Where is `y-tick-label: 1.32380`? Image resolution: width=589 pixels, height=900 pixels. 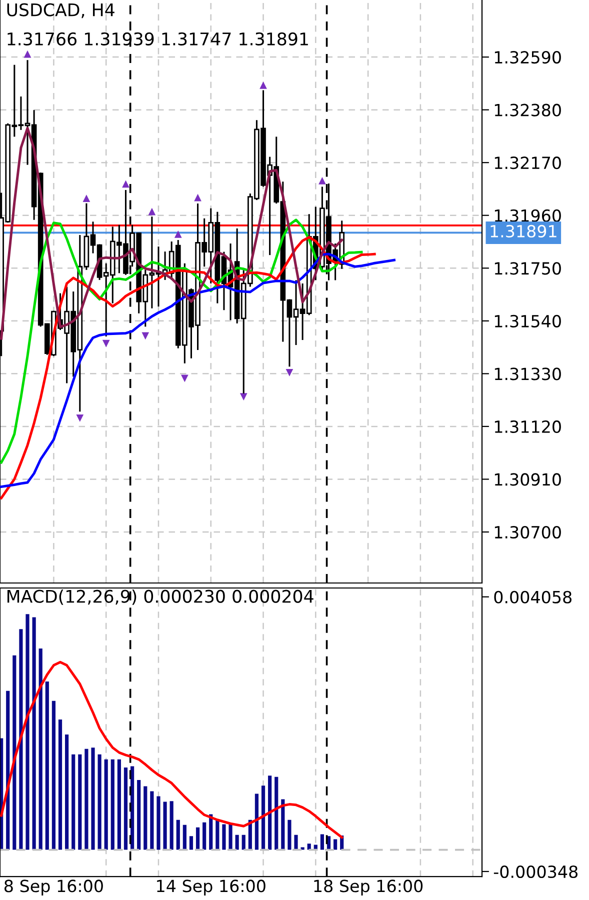 y-tick-label: 1.32380 is located at coordinates (527, 110).